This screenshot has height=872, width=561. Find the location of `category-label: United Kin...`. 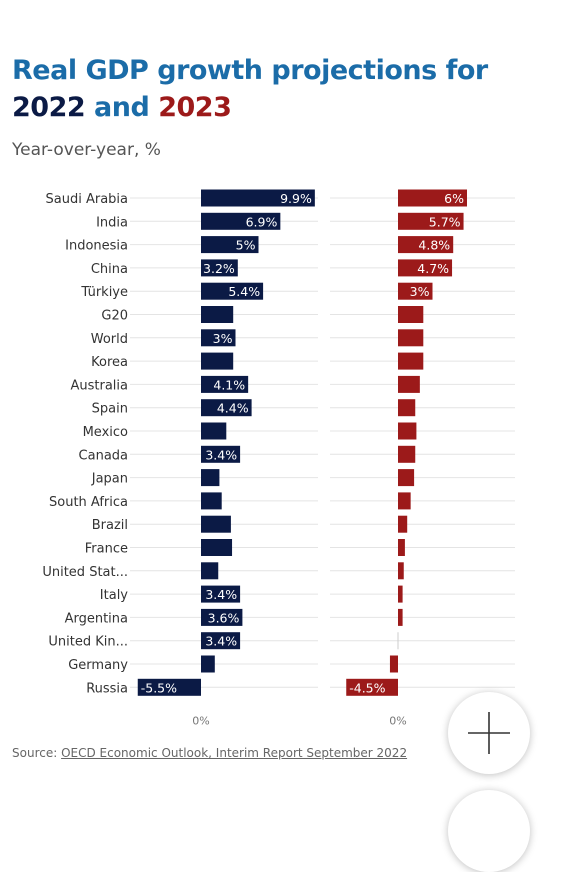

category-label: United Kin... is located at coordinates (88, 642).